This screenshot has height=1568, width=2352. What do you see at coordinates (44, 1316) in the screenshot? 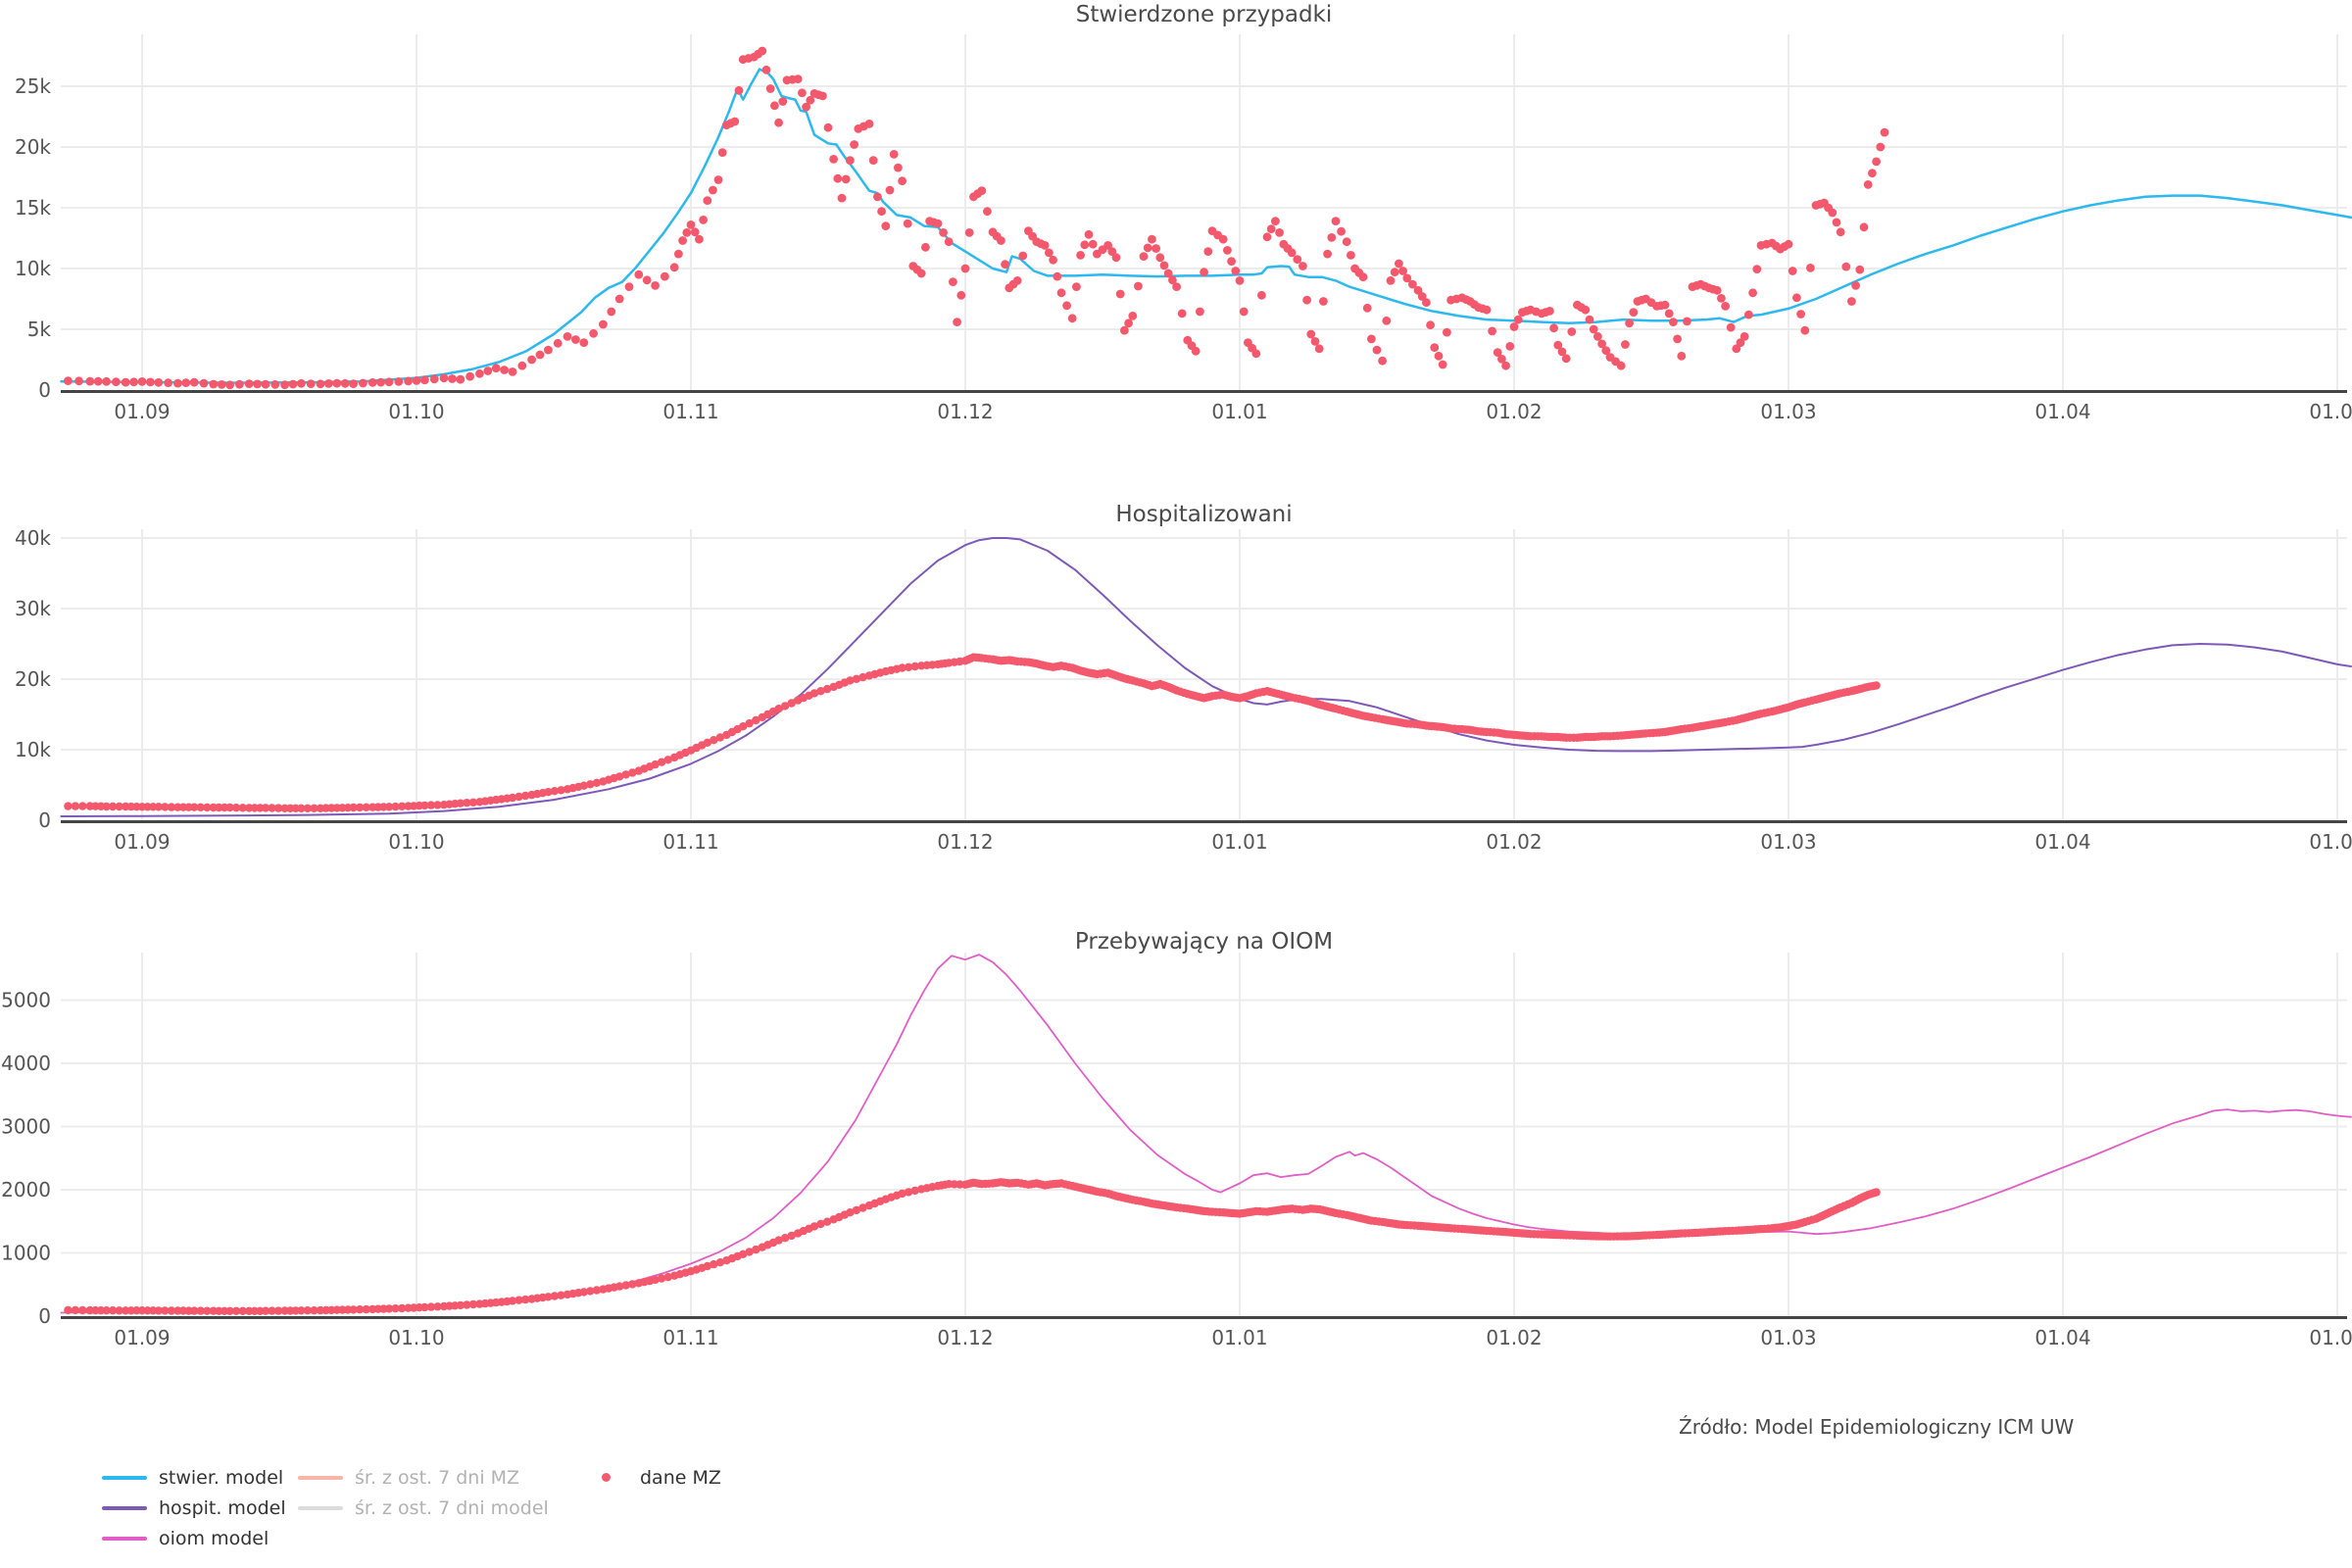
I see `y-tick-label: 0` at bounding box center [44, 1316].